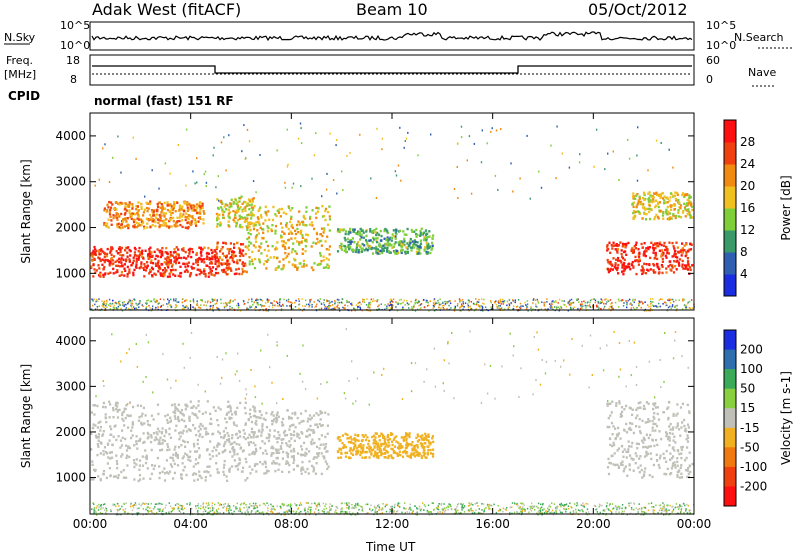 The width and height of the screenshot is (800, 554). I want to click on sparse-echo-cell, so click(330, 133).